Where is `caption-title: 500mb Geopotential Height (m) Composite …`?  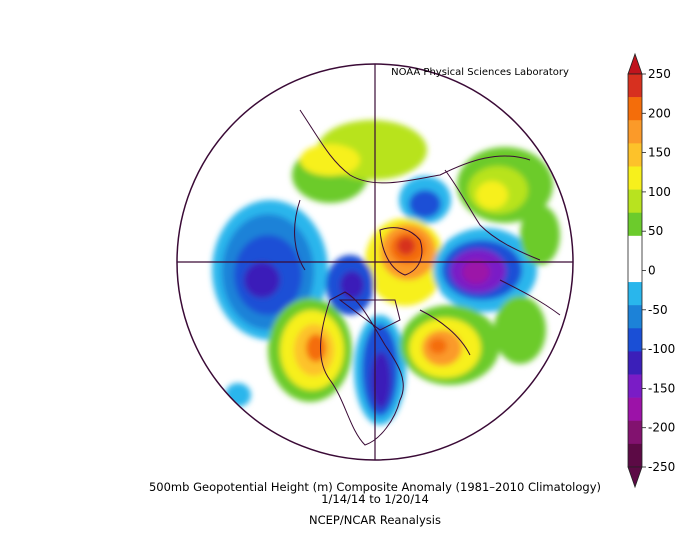 caption-title: 500mb Geopotential Height (m) Composite … is located at coordinates (375, 487).